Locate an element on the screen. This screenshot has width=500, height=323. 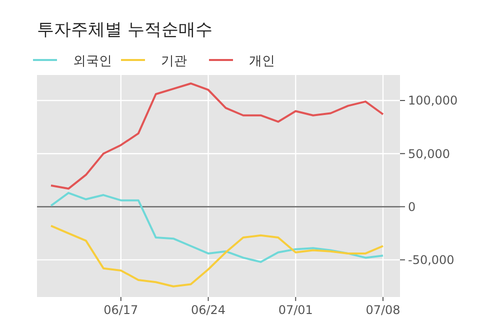
chart-title: 투자주체별 누적순매수 is located at coordinates (124, 30).